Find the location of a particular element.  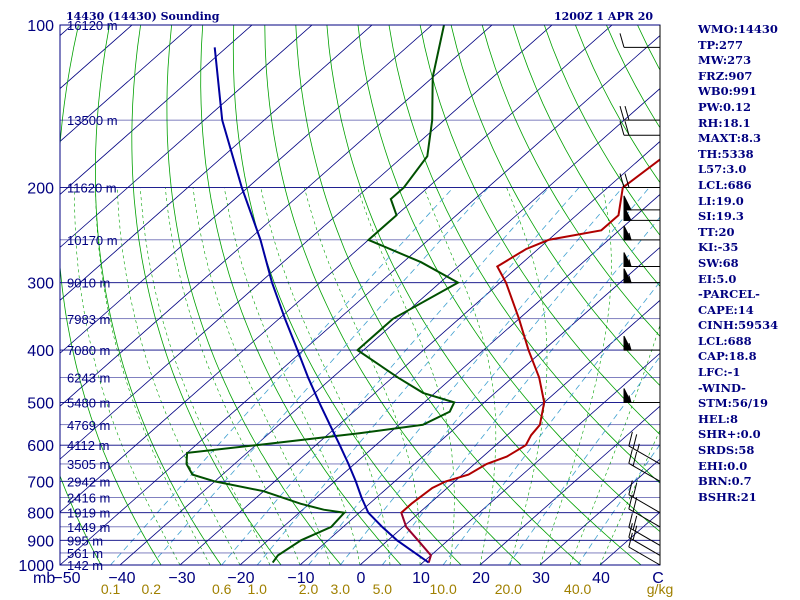

index-line: SW:68 is located at coordinates (718, 262).